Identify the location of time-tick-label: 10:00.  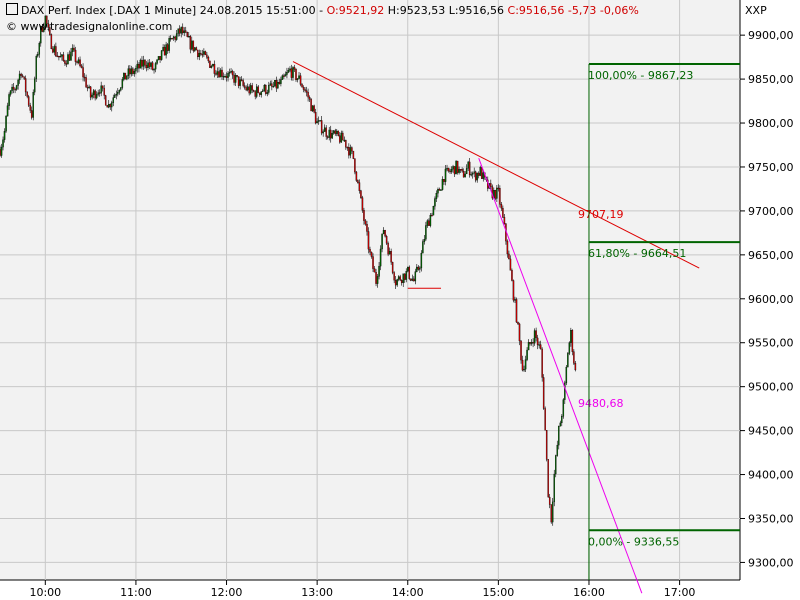
(45, 592).